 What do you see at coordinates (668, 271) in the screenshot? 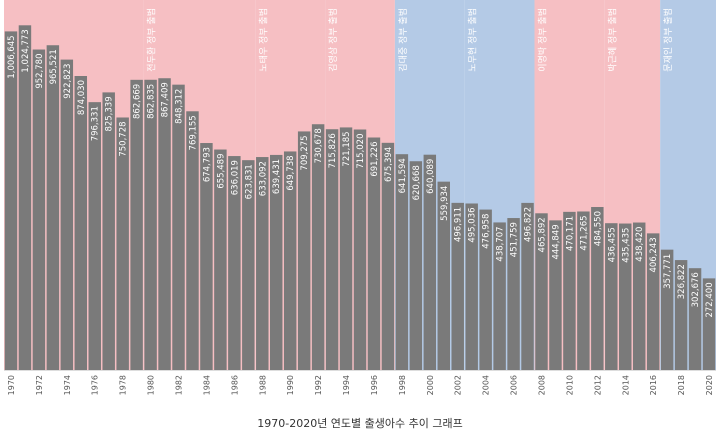
I see `value-label: 357,771` at bounding box center [668, 271].